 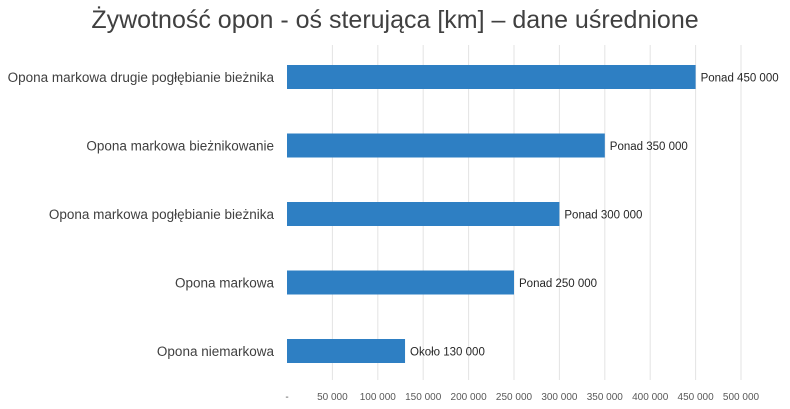 What do you see at coordinates (696, 397) in the screenshot?
I see `x-tick-label: 450 000` at bounding box center [696, 397].